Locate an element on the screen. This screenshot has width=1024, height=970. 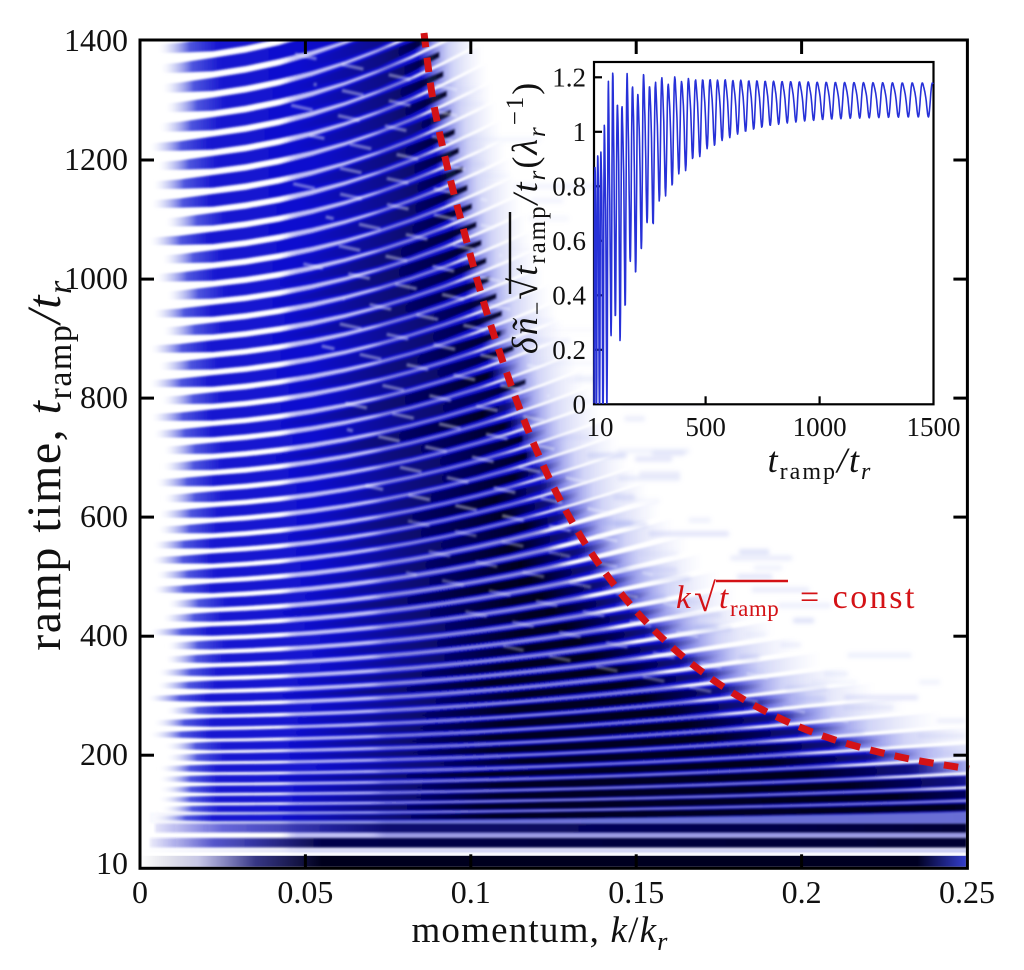
svg-text: t is located at coordinates (724, 598).